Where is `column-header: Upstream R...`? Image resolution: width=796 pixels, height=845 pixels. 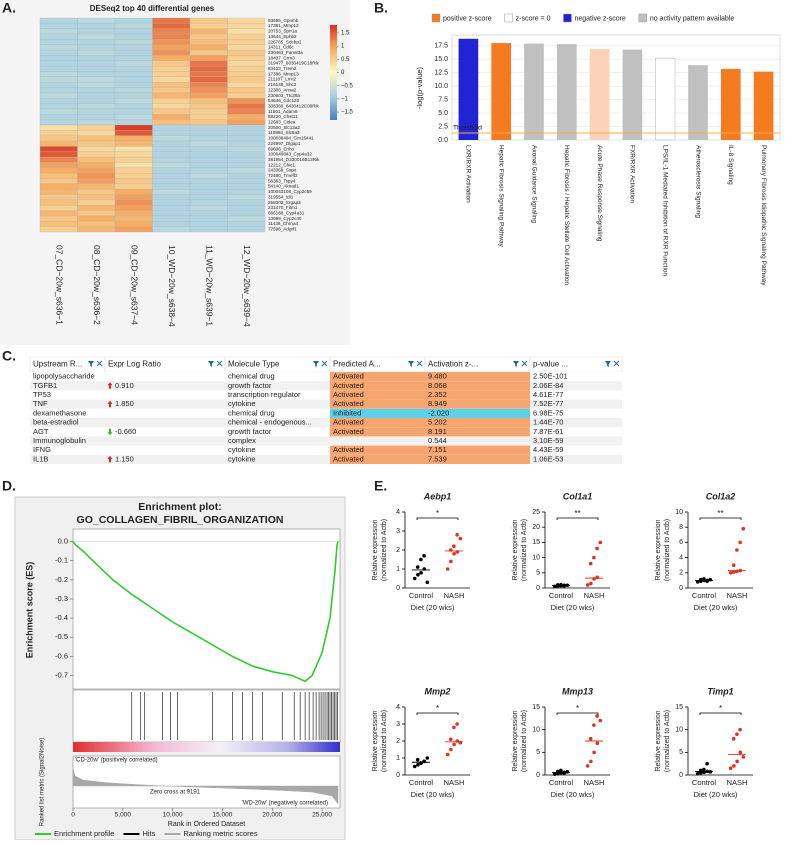 column-header: Upstream R... is located at coordinates (57, 364).